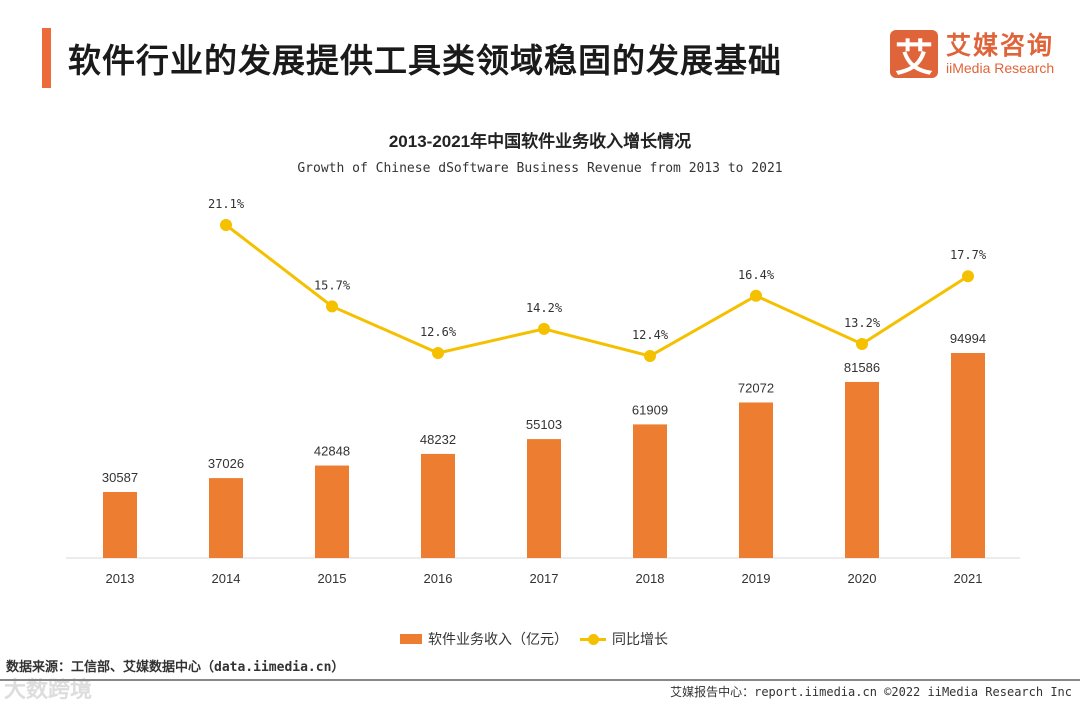  What do you see at coordinates (48, 689) in the screenshot?
I see `watermark: 大数跨境` at bounding box center [48, 689].